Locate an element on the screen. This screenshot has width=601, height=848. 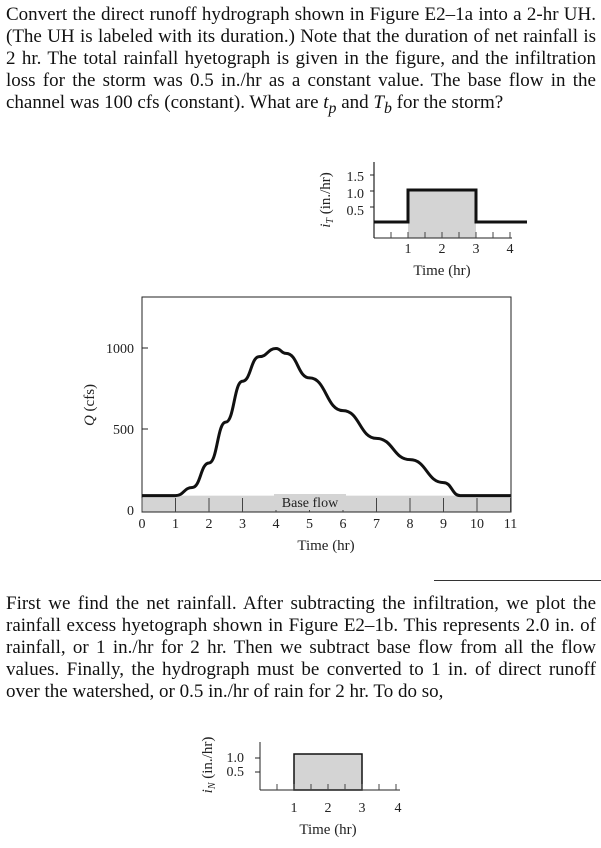
x-tick-labels: 0 1 2 3 4 5 6 7 8 9 10 11 is located at coordinates (328, 524).